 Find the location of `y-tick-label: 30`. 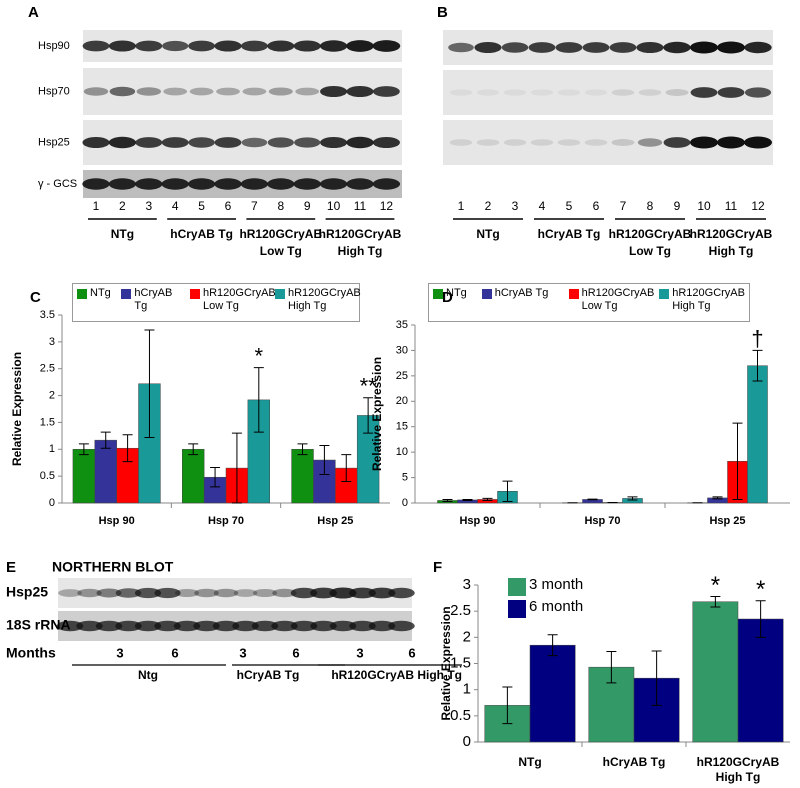

y-tick-label: 30 is located at coordinates (402, 350).